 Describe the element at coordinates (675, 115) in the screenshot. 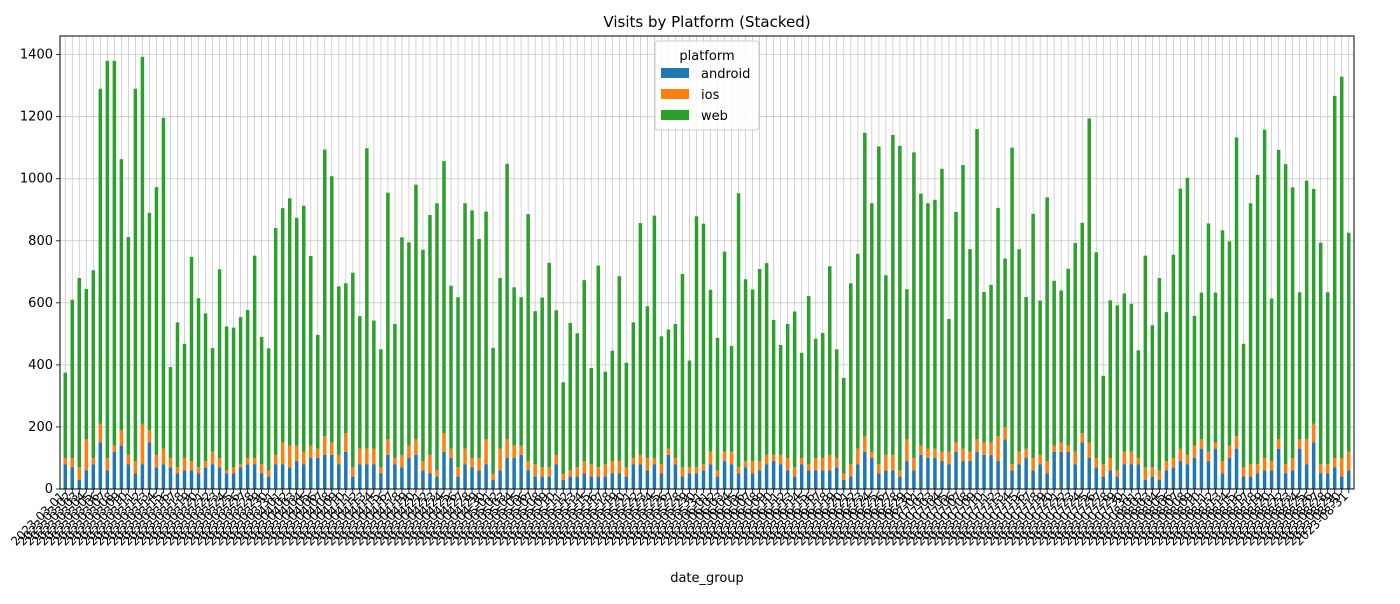

I see `legend-swatch-web` at that location.